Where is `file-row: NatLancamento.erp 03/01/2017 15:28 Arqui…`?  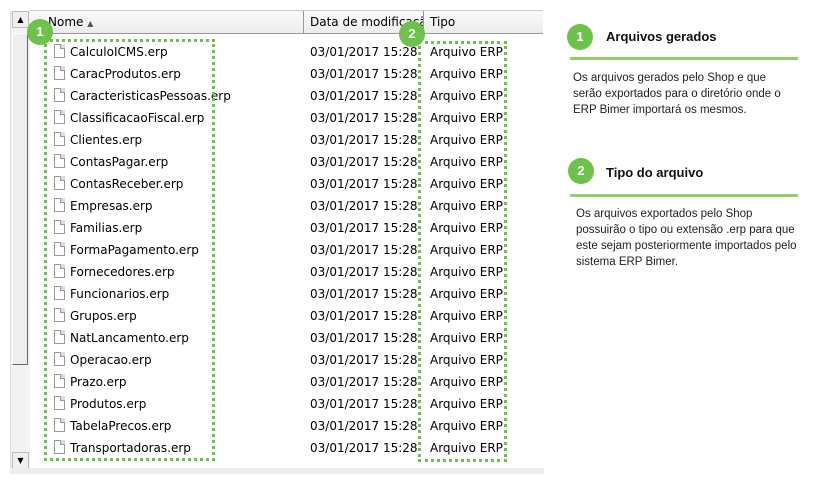 file-row: NatLancamento.erp 03/01/2017 15:28 Arqui… is located at coordinates (280, 338).